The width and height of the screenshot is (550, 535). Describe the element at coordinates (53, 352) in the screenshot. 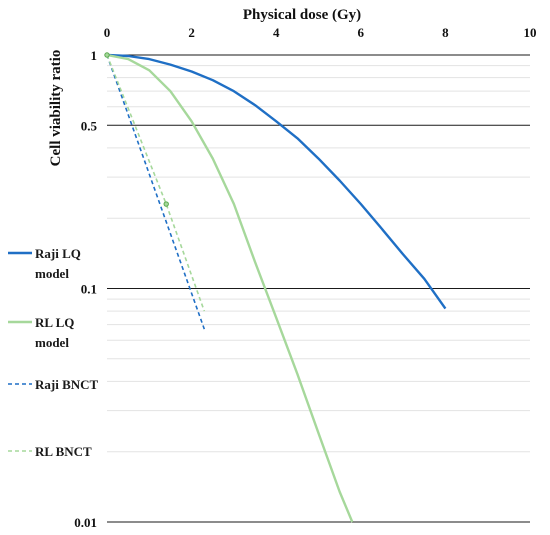

I see `legend: Raji LQ model RL LQ model Raji BNCT RL BNCT` at that location.